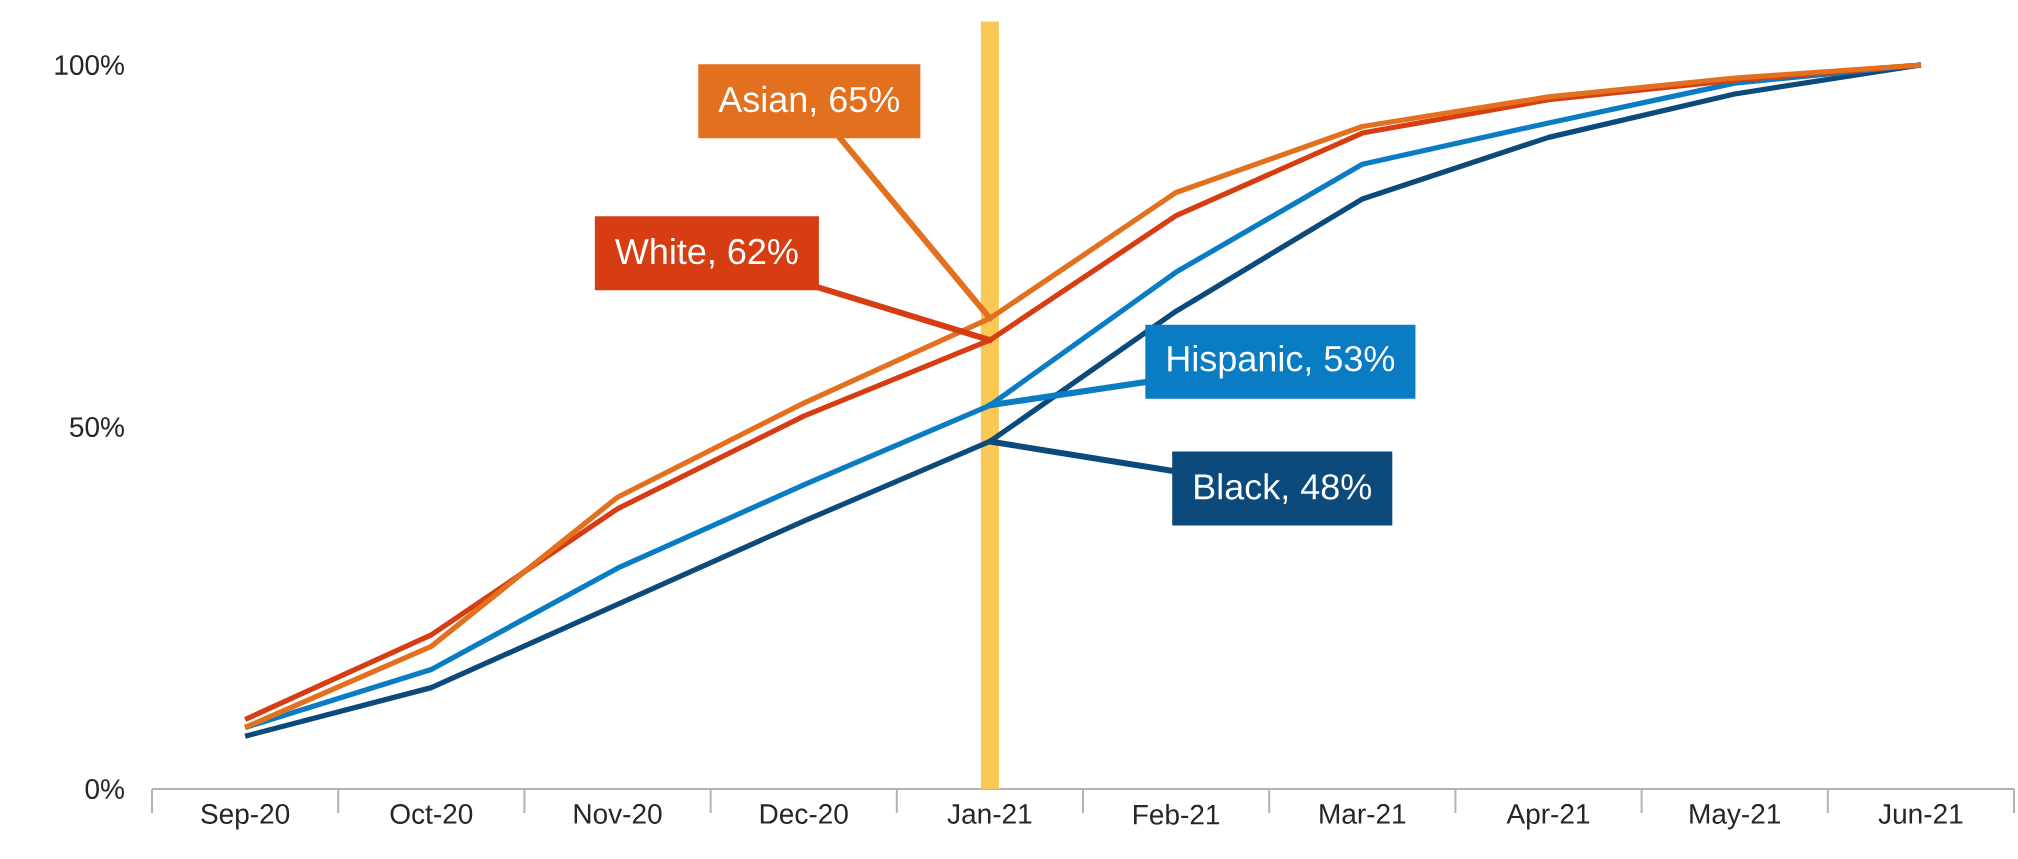 The image size is (2018, 859). I want to click on x-tick-label: May-21, so click(1735, 817).